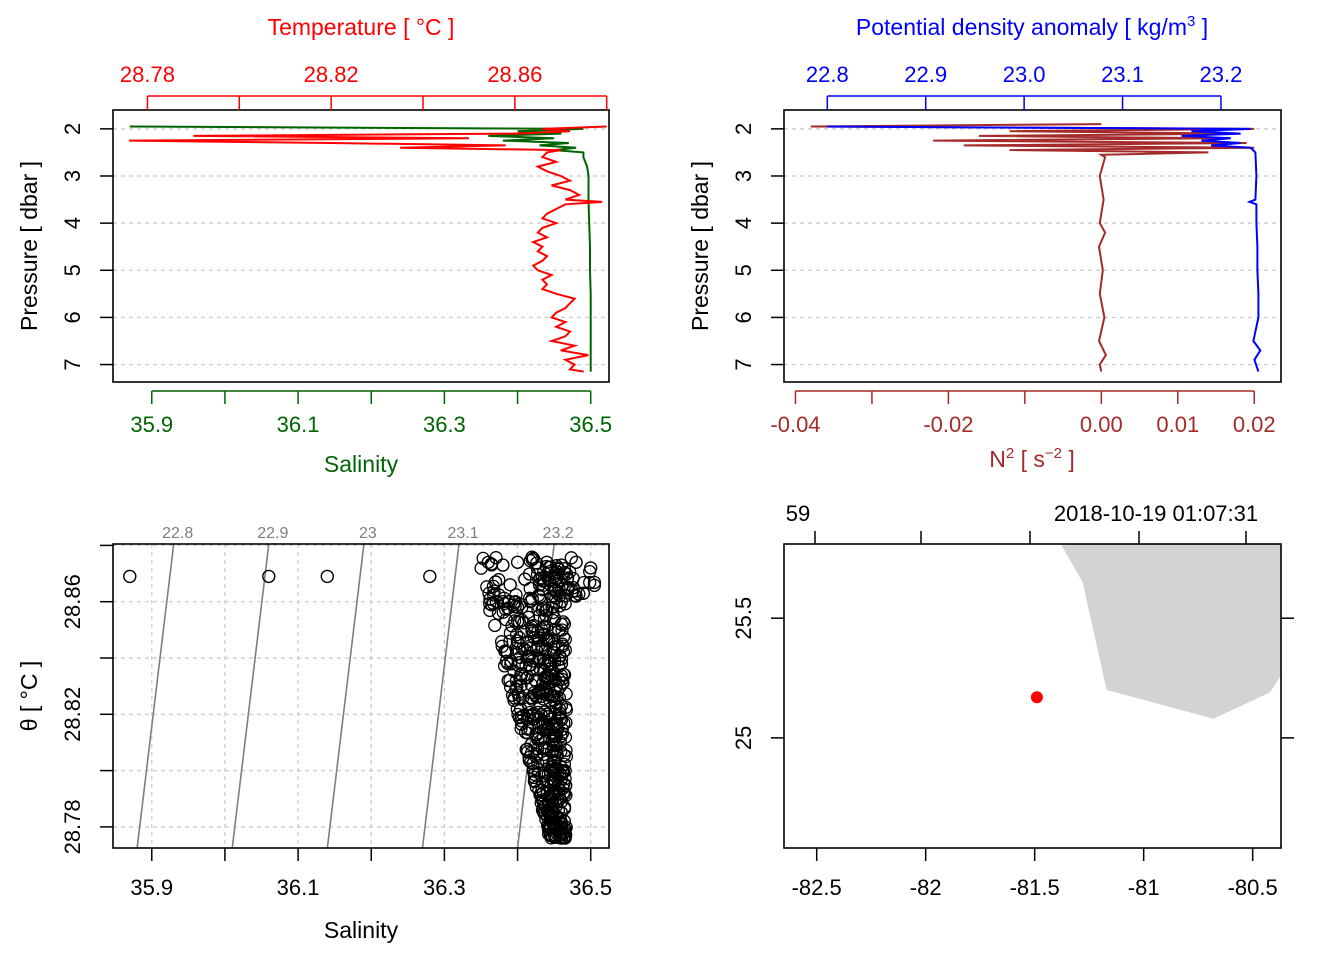 This screenshot has width=1344, height=960. Describe the element at coordinates (1044, 248) in the screenshot. I see `density-profile-line` at that location.